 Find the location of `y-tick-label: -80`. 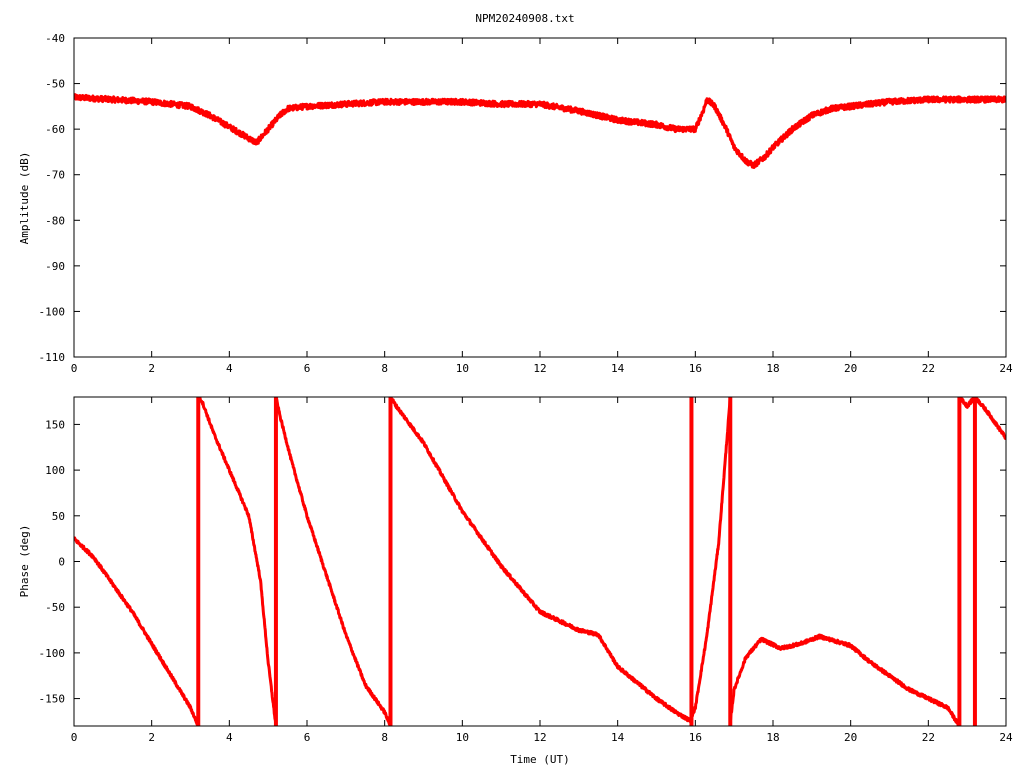

y-tick-label: -80 is located at coordinates (55, 220).